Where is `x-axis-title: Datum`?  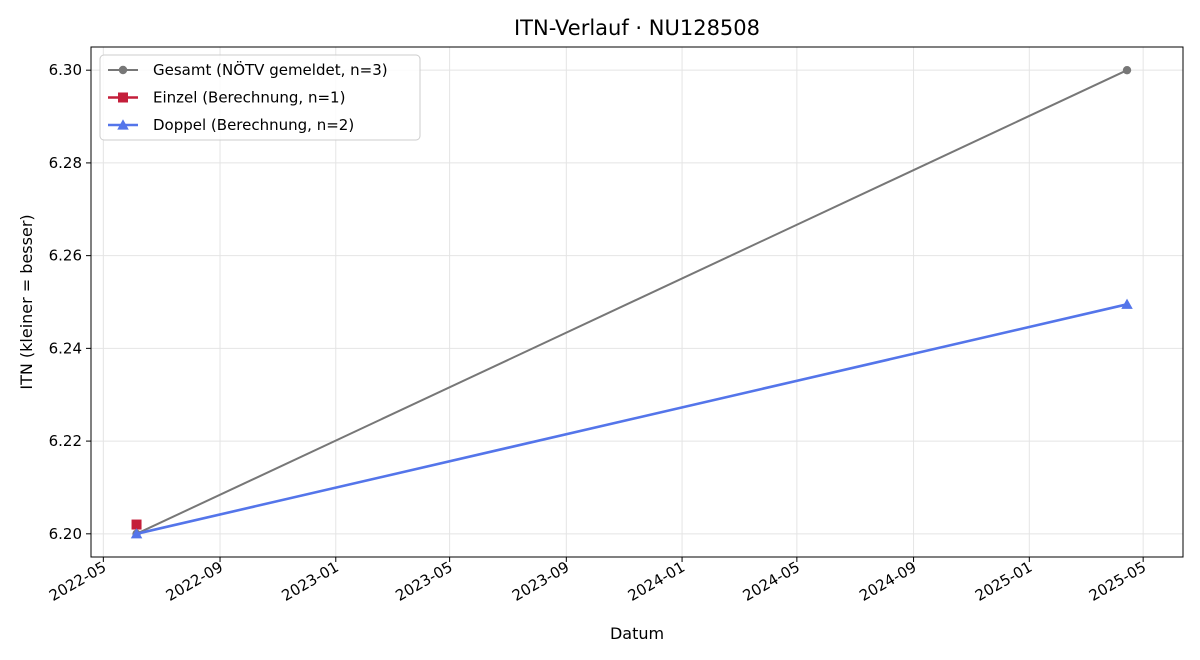
x-axis-title: Datum is located at coordinates (637, 633).